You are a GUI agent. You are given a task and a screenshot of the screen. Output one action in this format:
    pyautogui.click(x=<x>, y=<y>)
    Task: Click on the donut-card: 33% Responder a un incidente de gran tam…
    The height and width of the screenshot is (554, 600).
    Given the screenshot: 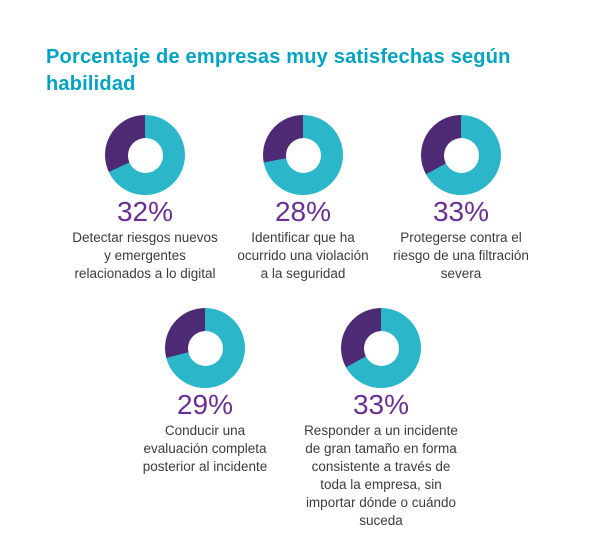 What is the action you would take?
    pyautogui.click(x=381, y=419)
    